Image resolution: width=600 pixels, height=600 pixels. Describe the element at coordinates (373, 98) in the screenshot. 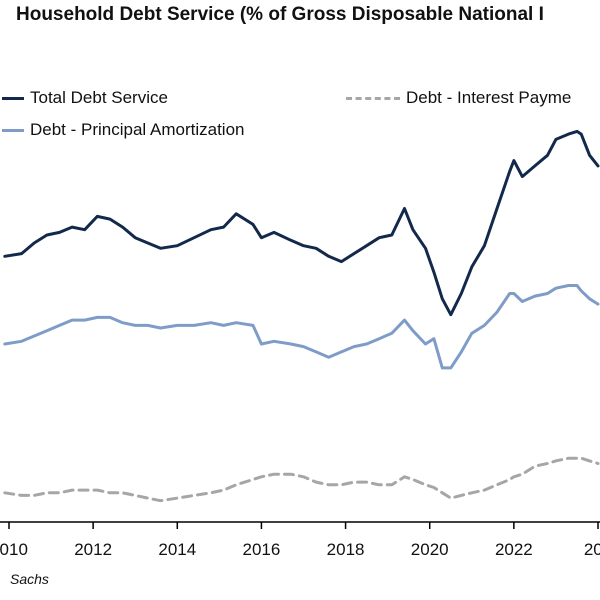

I see `legend-swatch-interest` at that location.